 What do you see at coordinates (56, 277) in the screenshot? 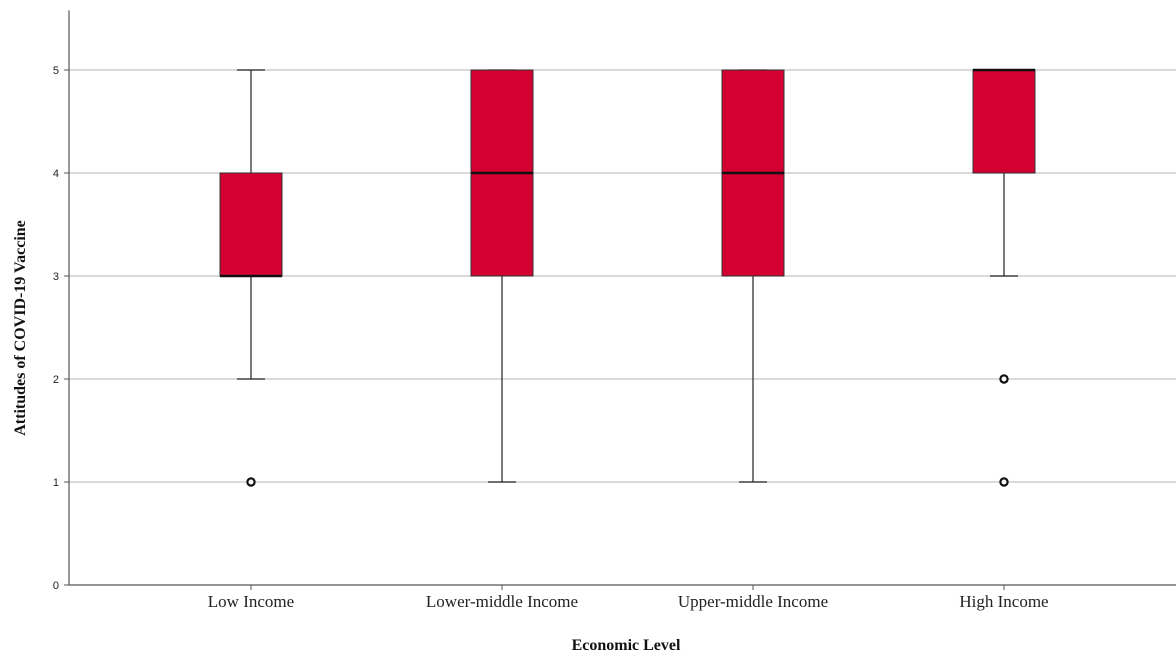
I see `y-tick-label: 3` at bounding box center [56, 277].